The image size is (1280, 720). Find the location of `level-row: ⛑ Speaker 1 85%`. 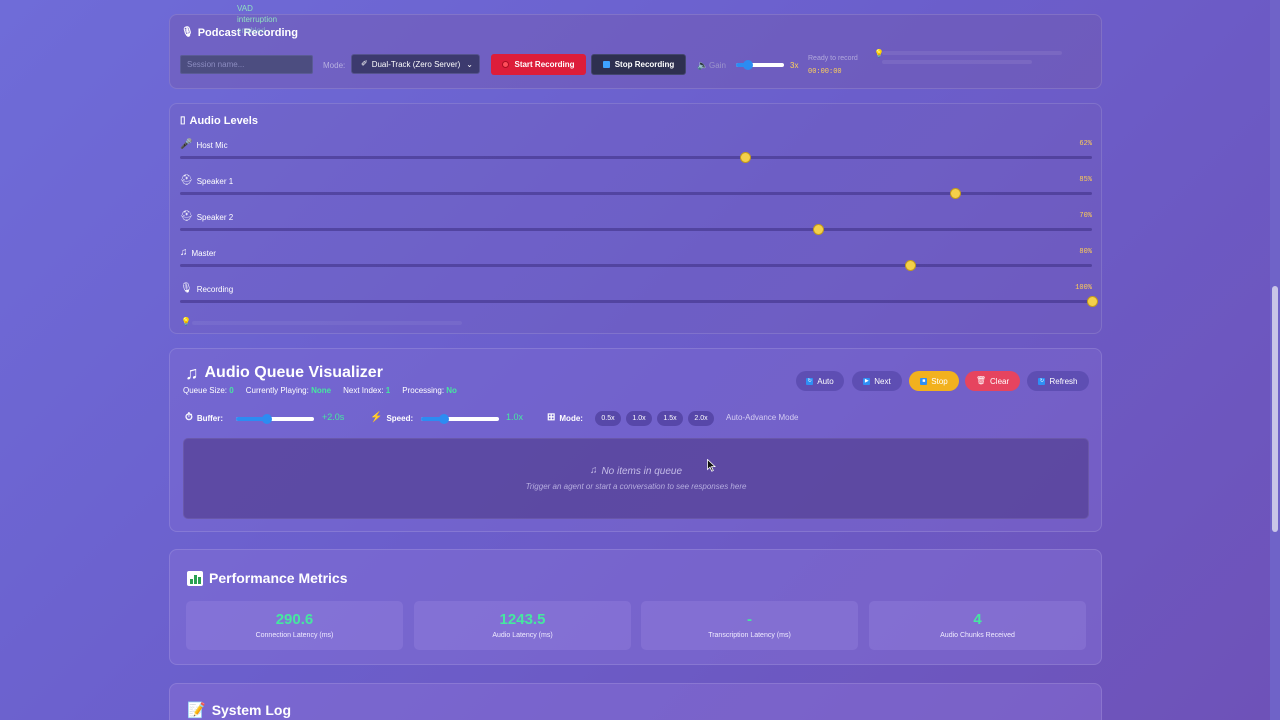

level-row: ⛑ Speaker 1 85% is located at coordinates (636, 191).